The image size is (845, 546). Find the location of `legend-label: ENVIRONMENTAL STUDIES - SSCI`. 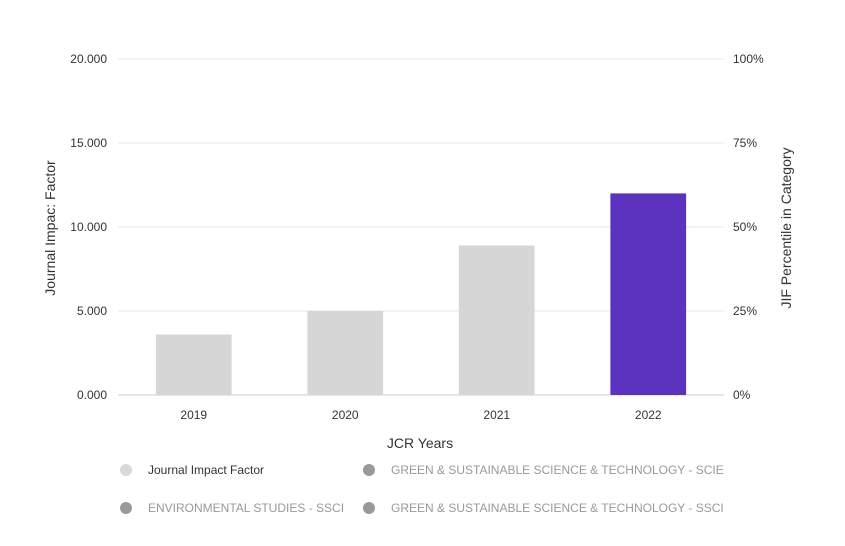

legend-label: ENVIRONMENTAL STUDIES - SSCI is located at coordinates (246, 508).